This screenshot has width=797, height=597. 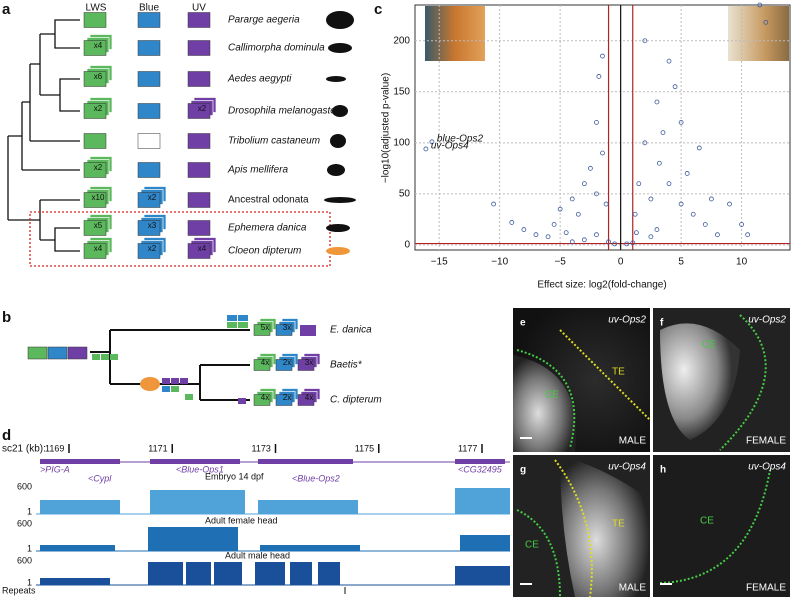 I want to click on species-name: Pararge aegeria, so click(x=264, y=20).